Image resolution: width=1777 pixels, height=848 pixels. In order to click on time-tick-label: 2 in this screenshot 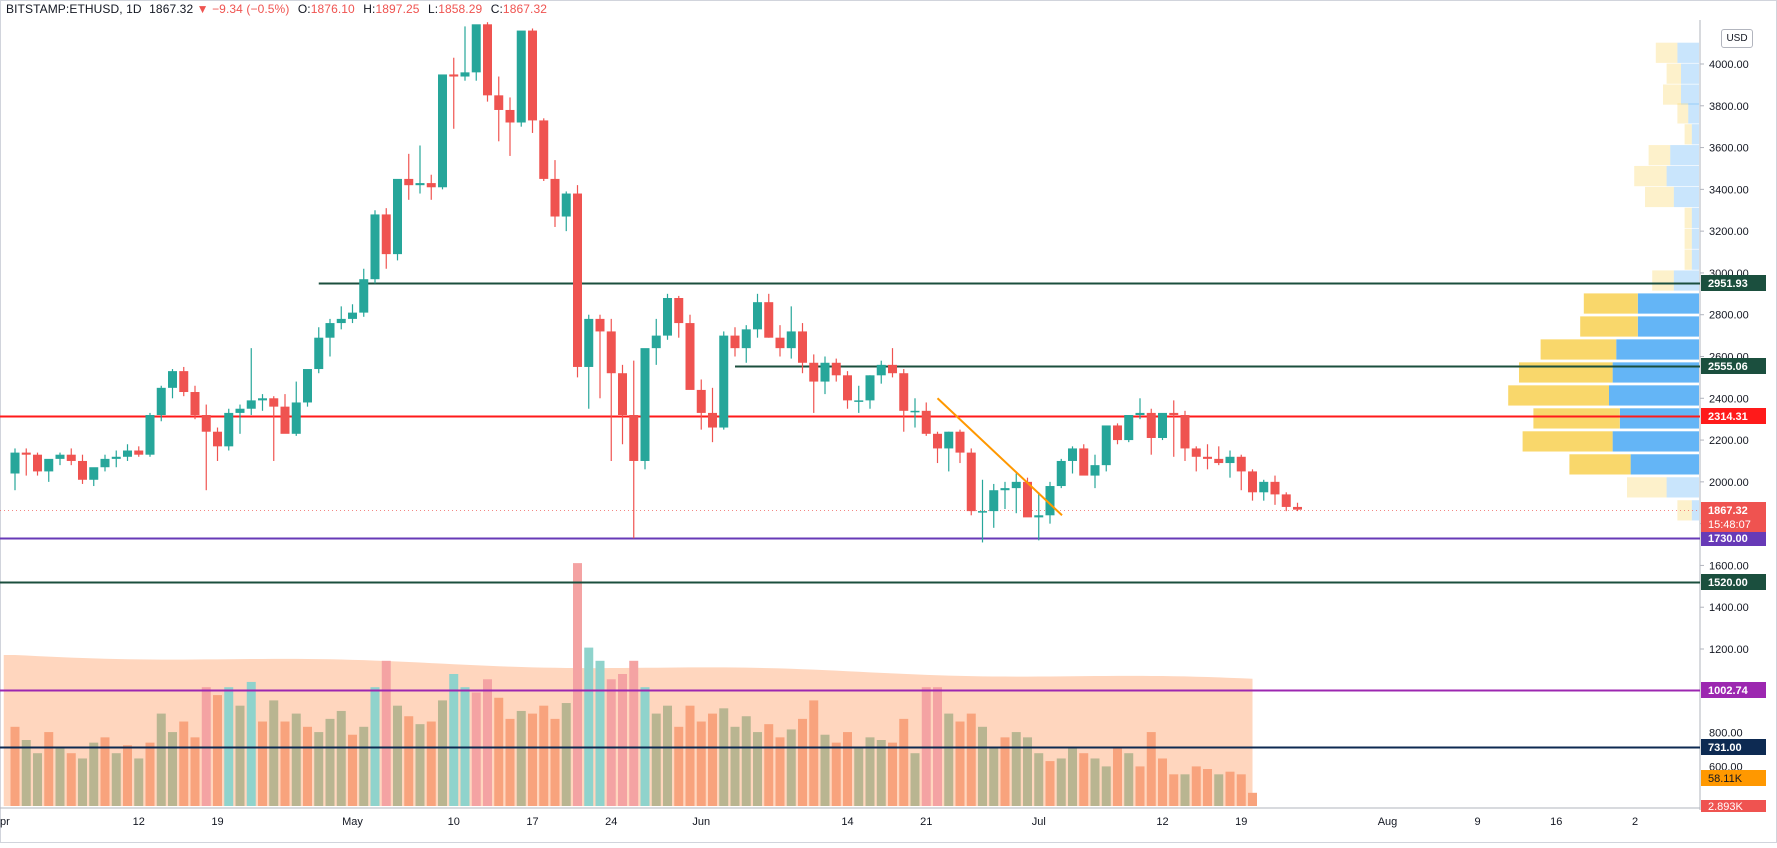, I will do `click(1635, 822)`.